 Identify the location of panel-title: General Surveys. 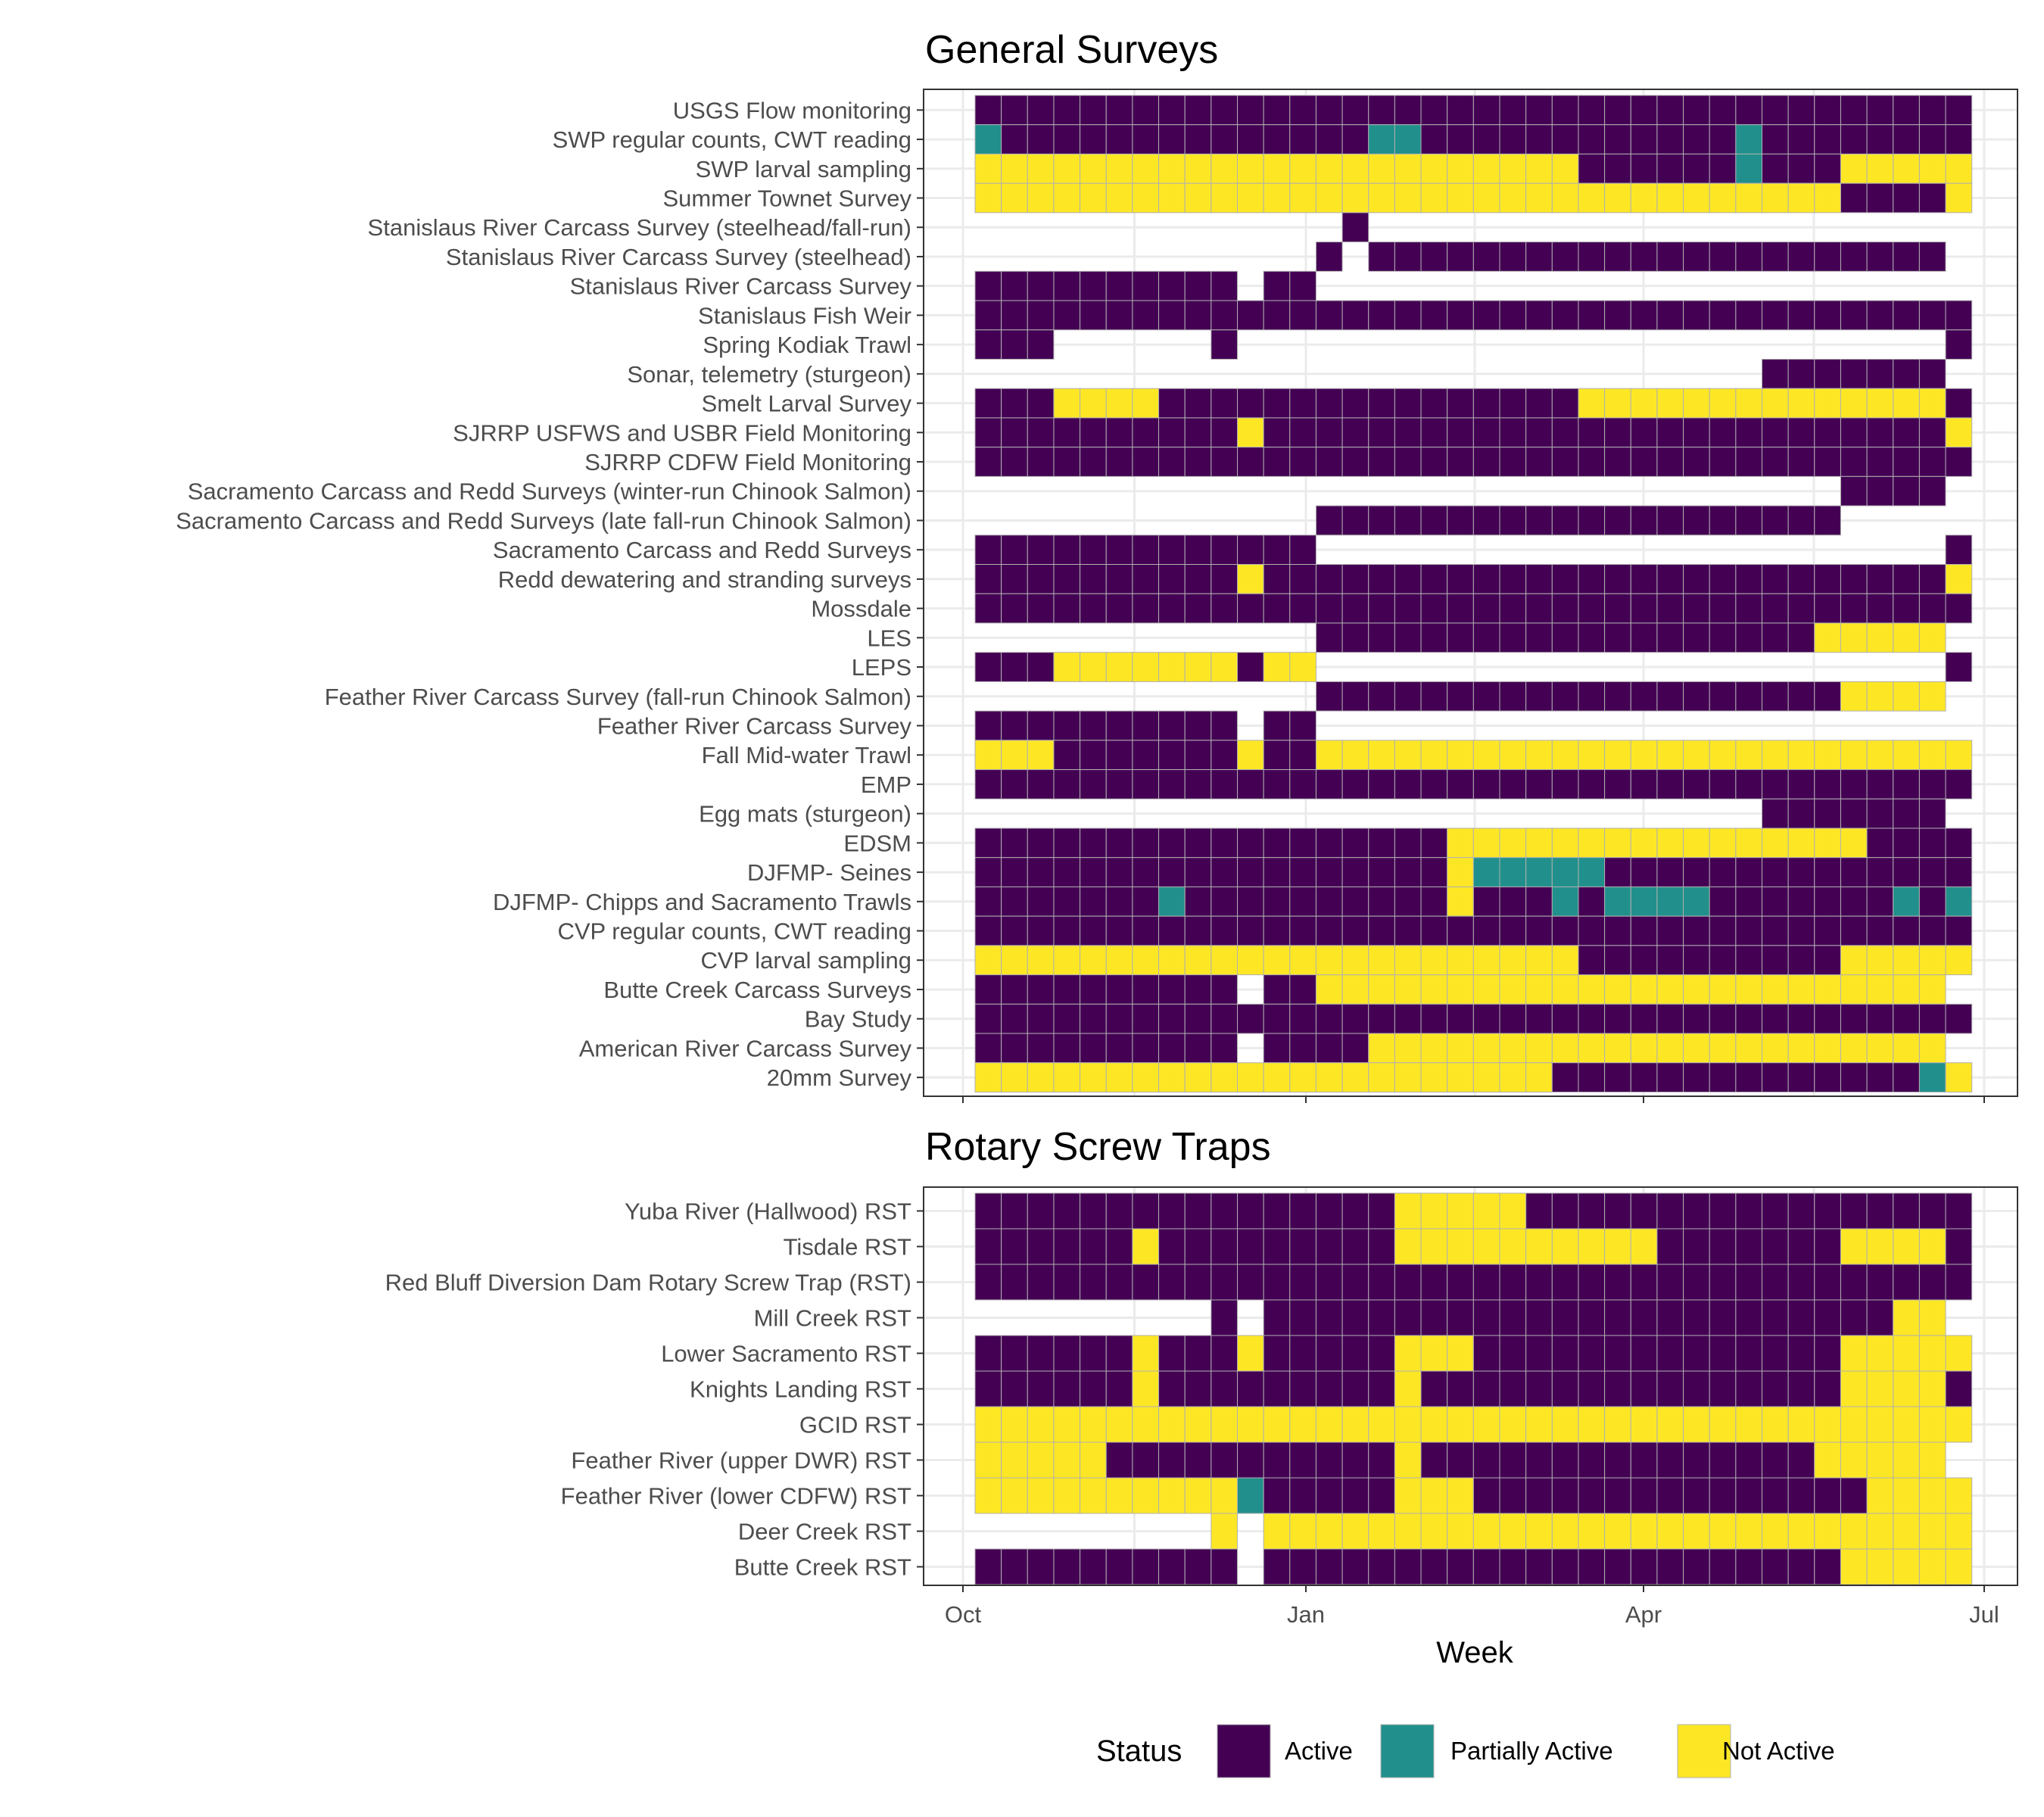
(1071, 50).